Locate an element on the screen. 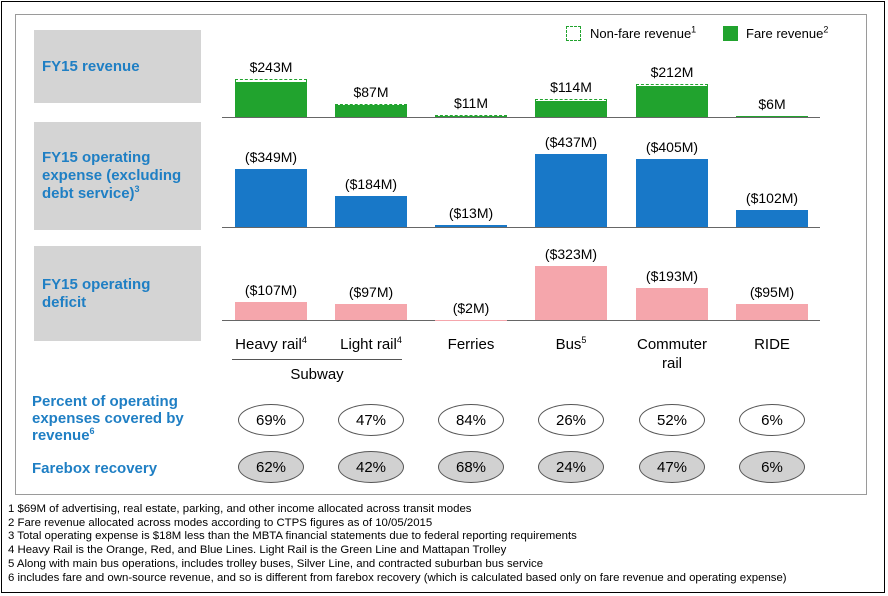 This screenshot has width=888, height=596. category-label: Commuter rail is located at coordinates (672, 354).